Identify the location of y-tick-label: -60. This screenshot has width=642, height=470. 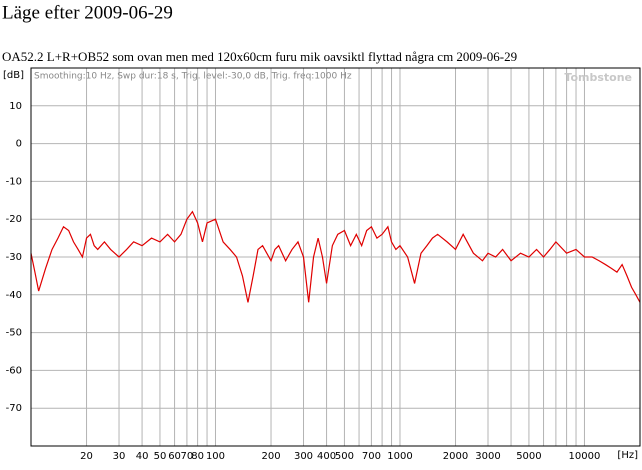
(14, 370).